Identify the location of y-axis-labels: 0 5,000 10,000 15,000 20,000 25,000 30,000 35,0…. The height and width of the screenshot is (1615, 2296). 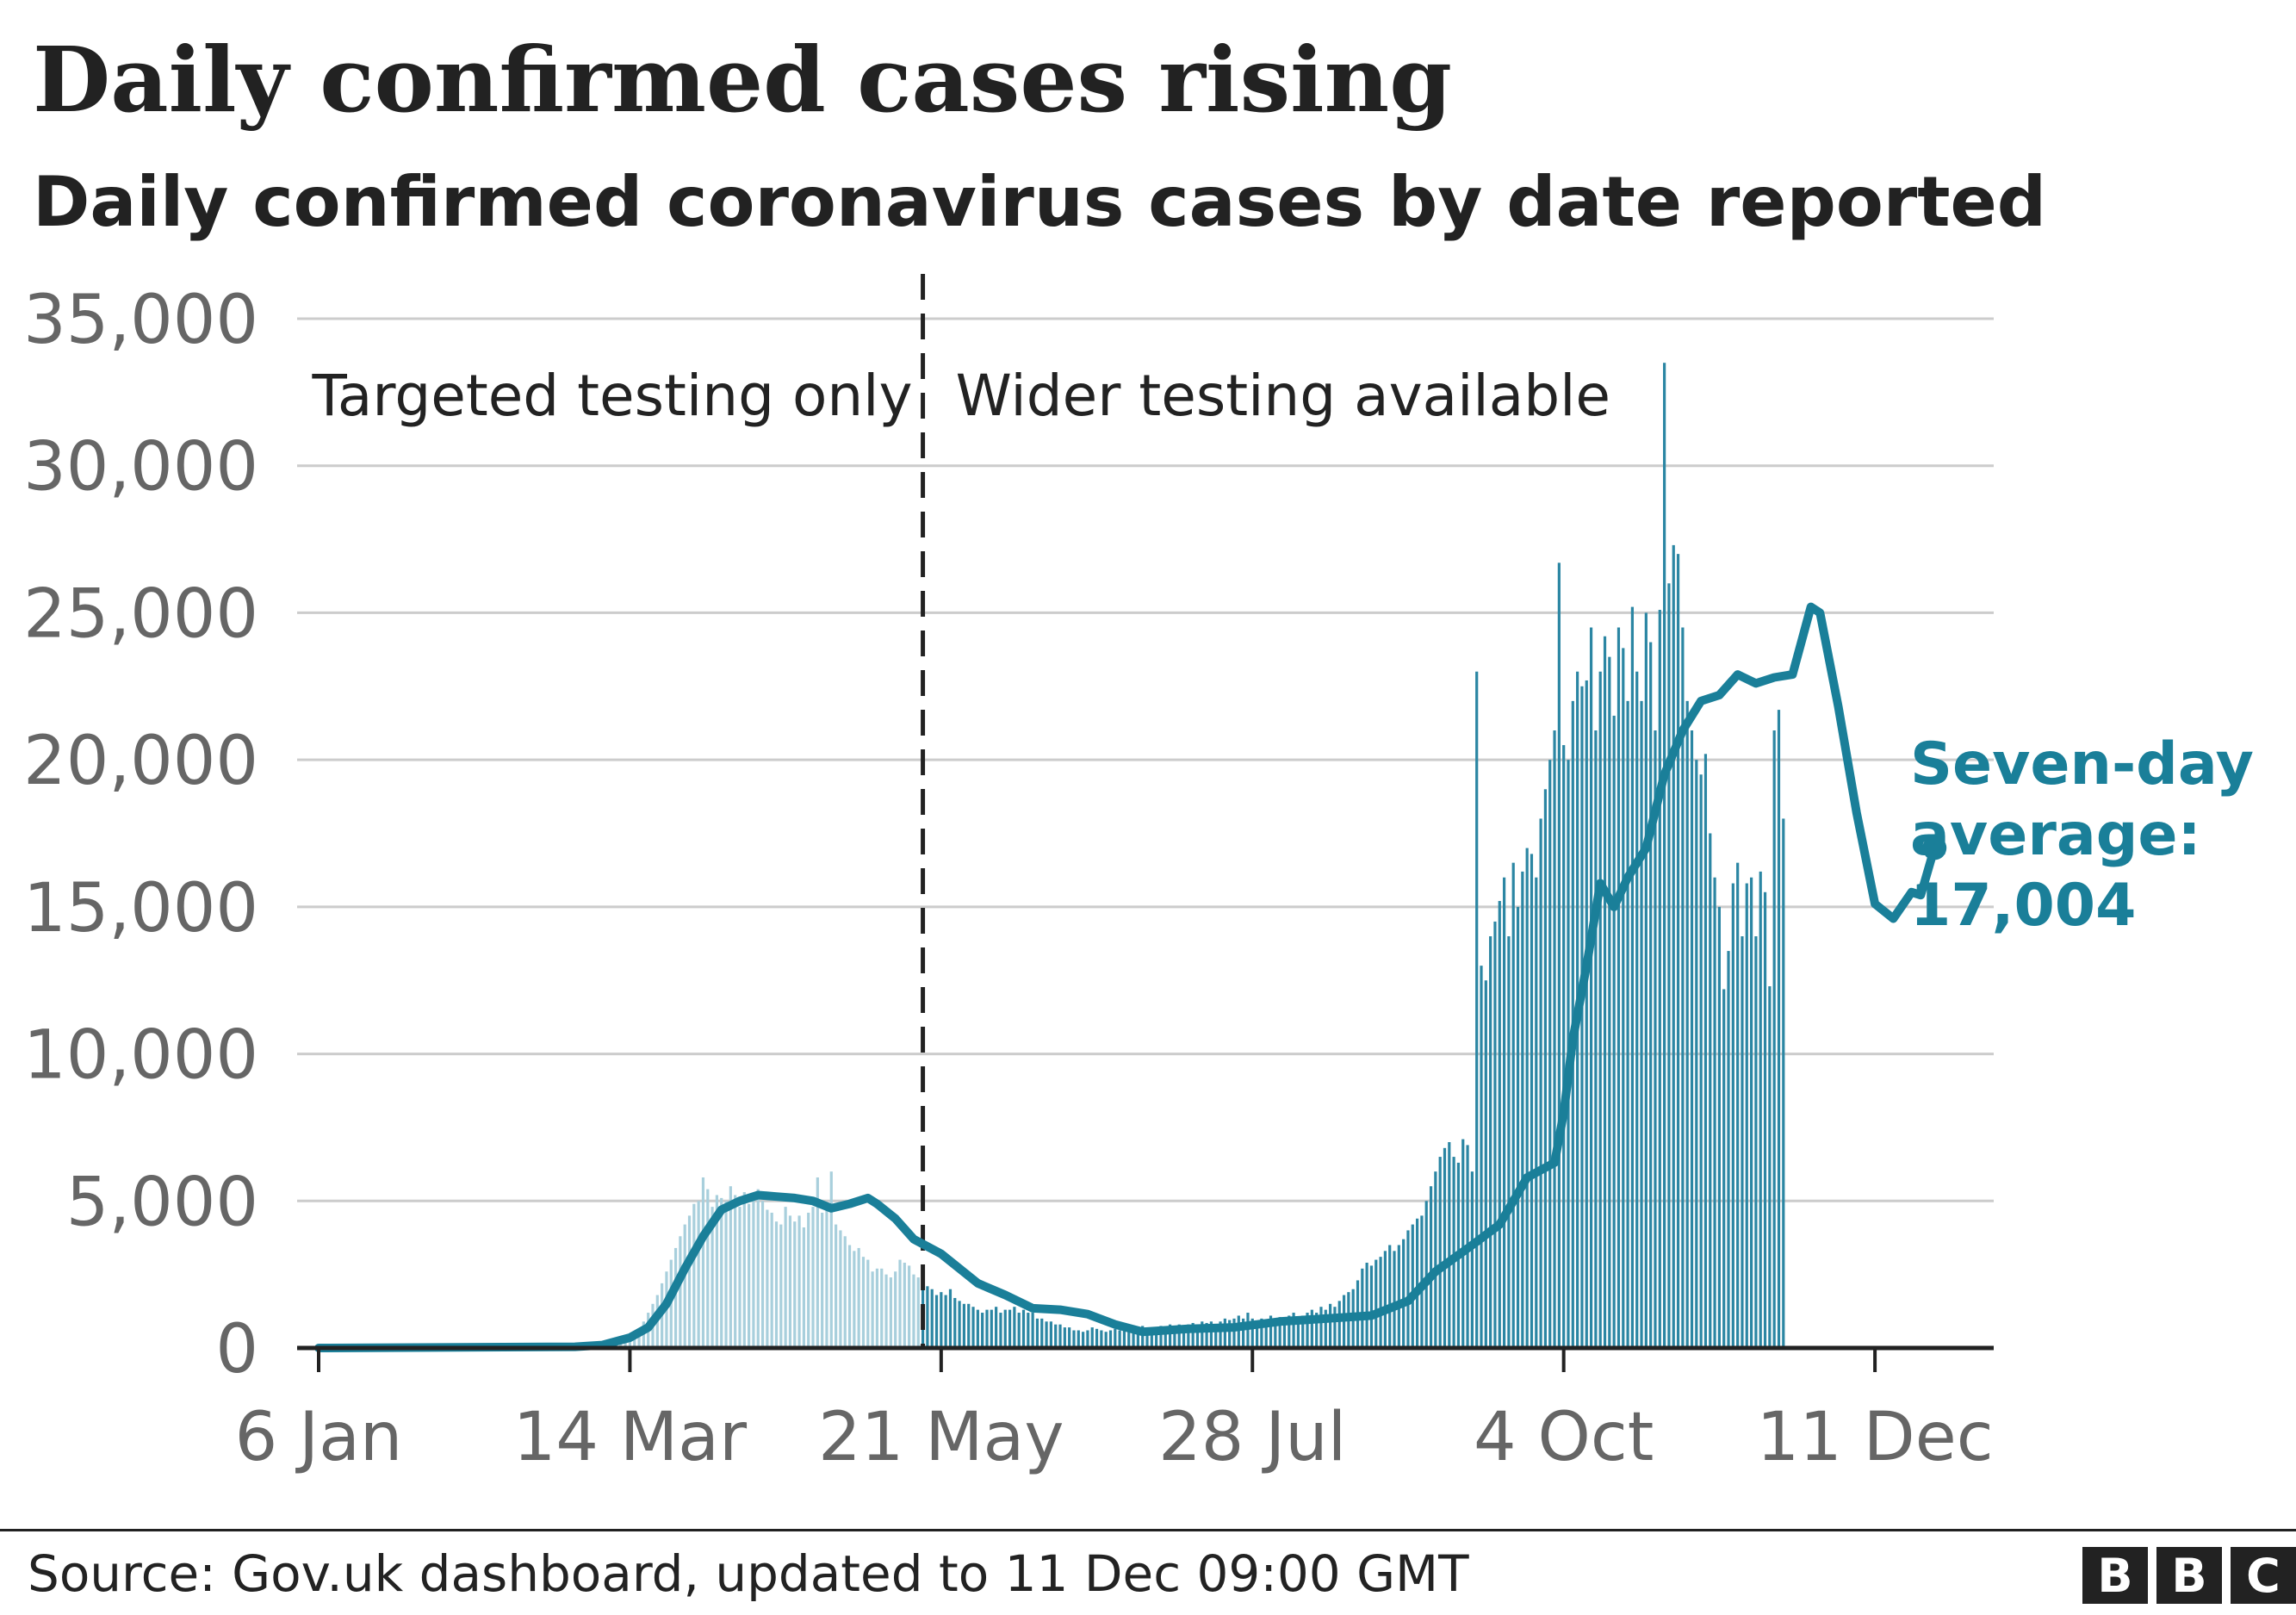
(140, 835).